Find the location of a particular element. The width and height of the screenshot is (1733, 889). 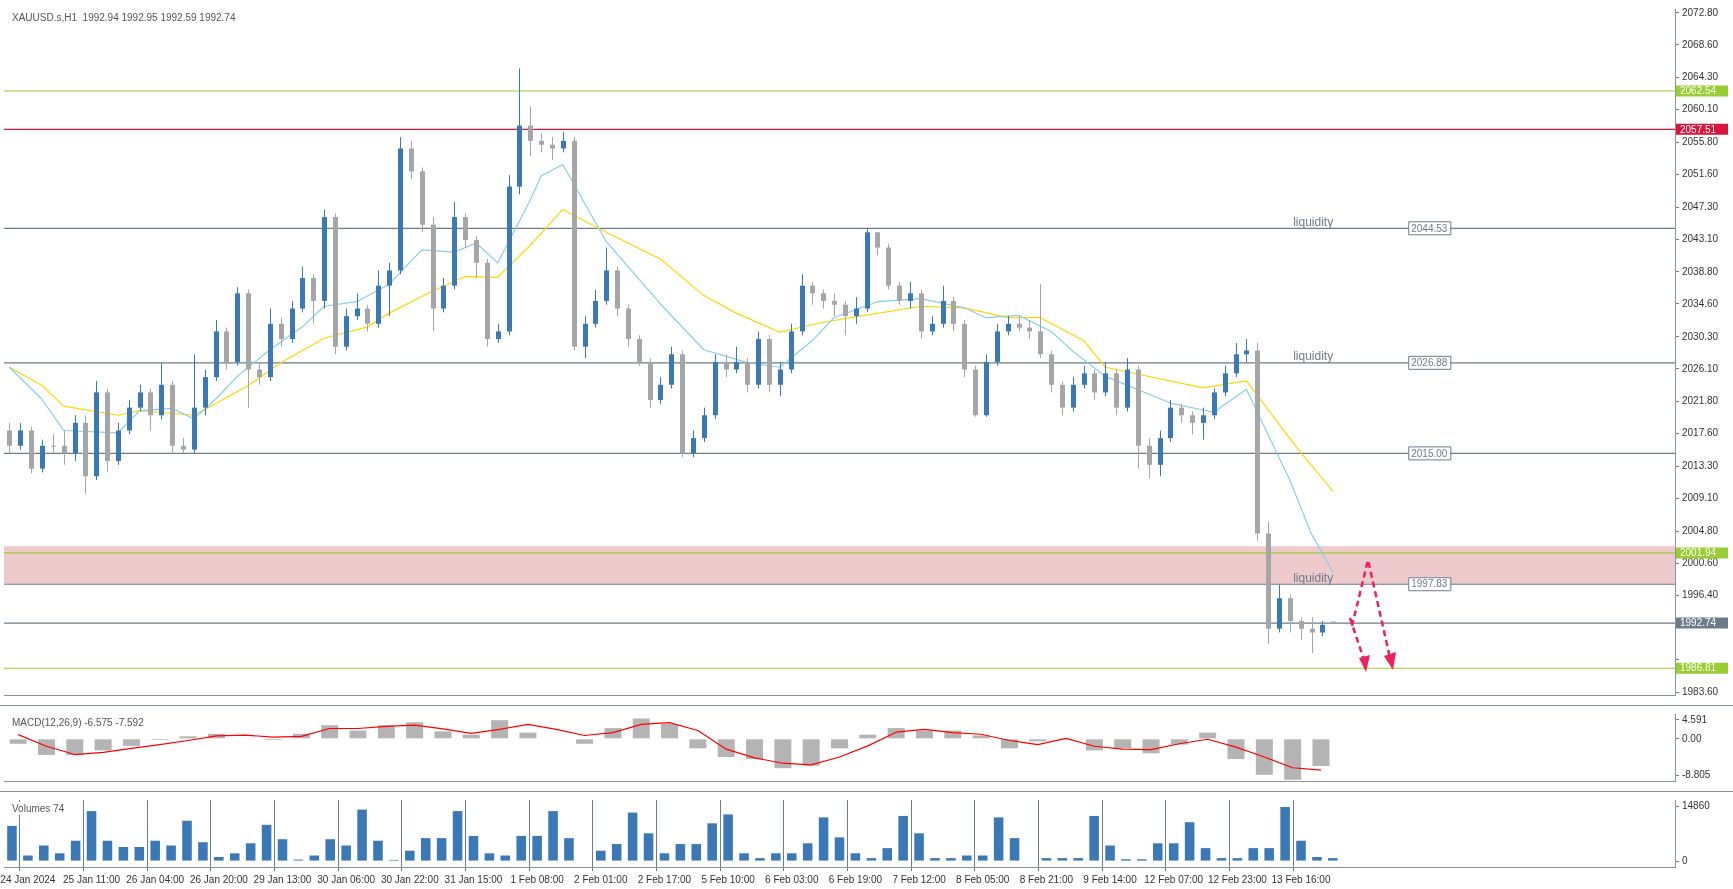

y-tick-label: 2038.80 is located at coordinates (1700, 271).